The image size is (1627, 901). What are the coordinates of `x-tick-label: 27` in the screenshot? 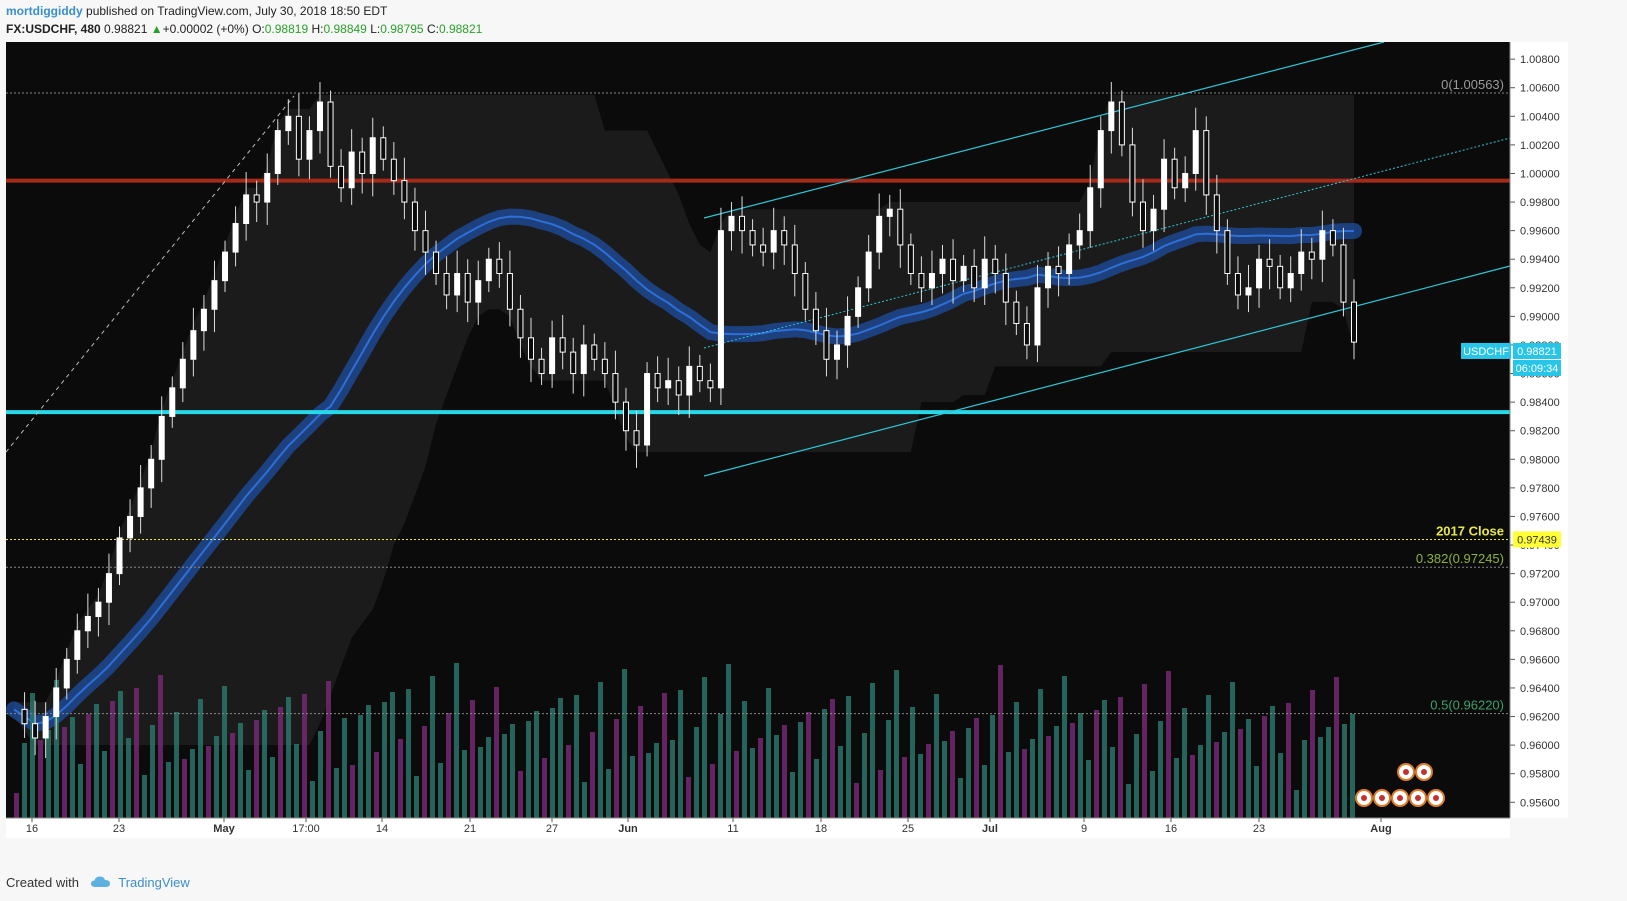 It's located at (552, 829).